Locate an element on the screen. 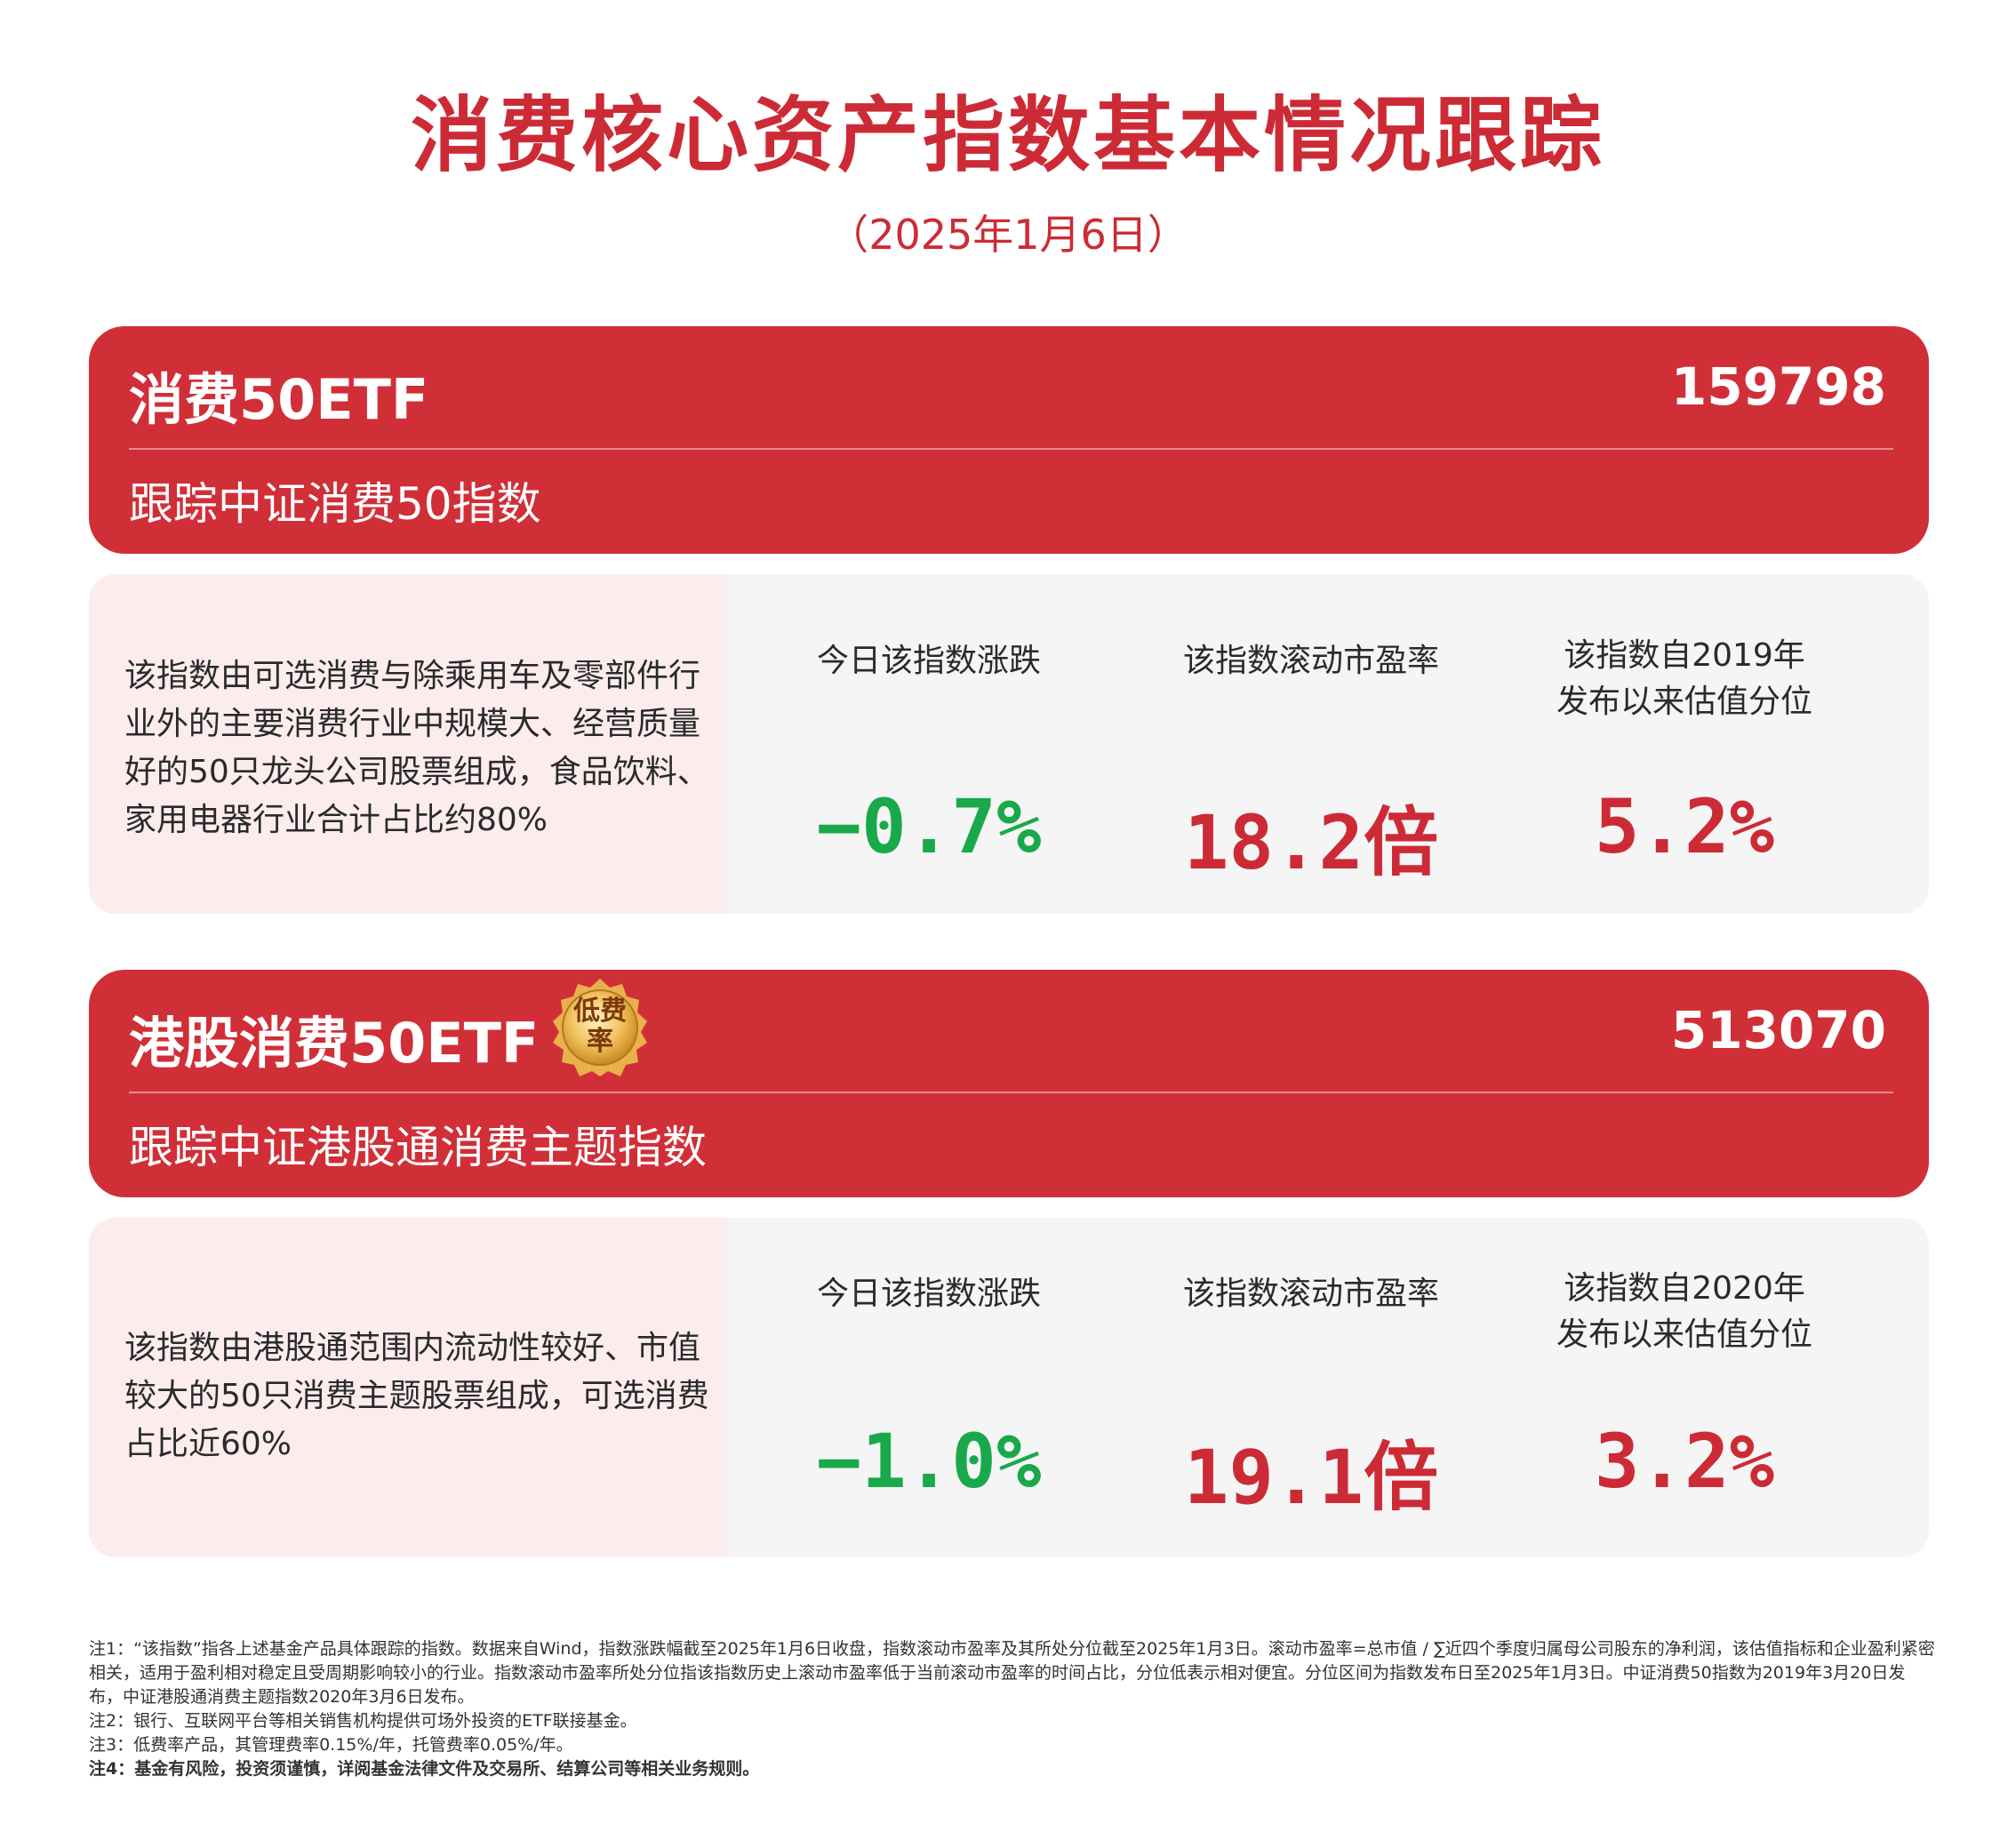 The width and height of the screenshot is (2016, 1848). fund-code: 513070 is located at coordinates (1778, 1030).